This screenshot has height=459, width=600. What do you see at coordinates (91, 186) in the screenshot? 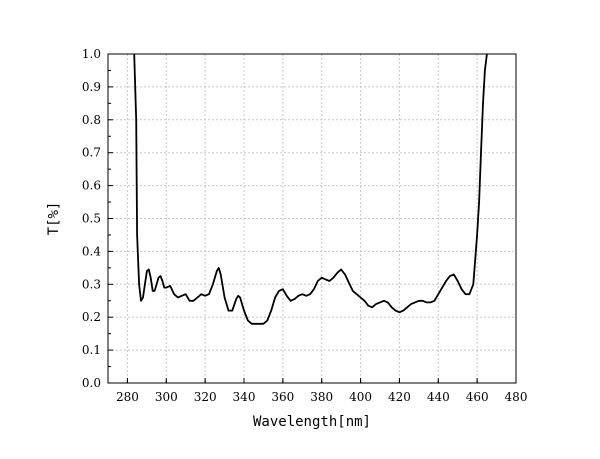
I see `y-tick-label: 0.6` at bounding box center [91, 186].